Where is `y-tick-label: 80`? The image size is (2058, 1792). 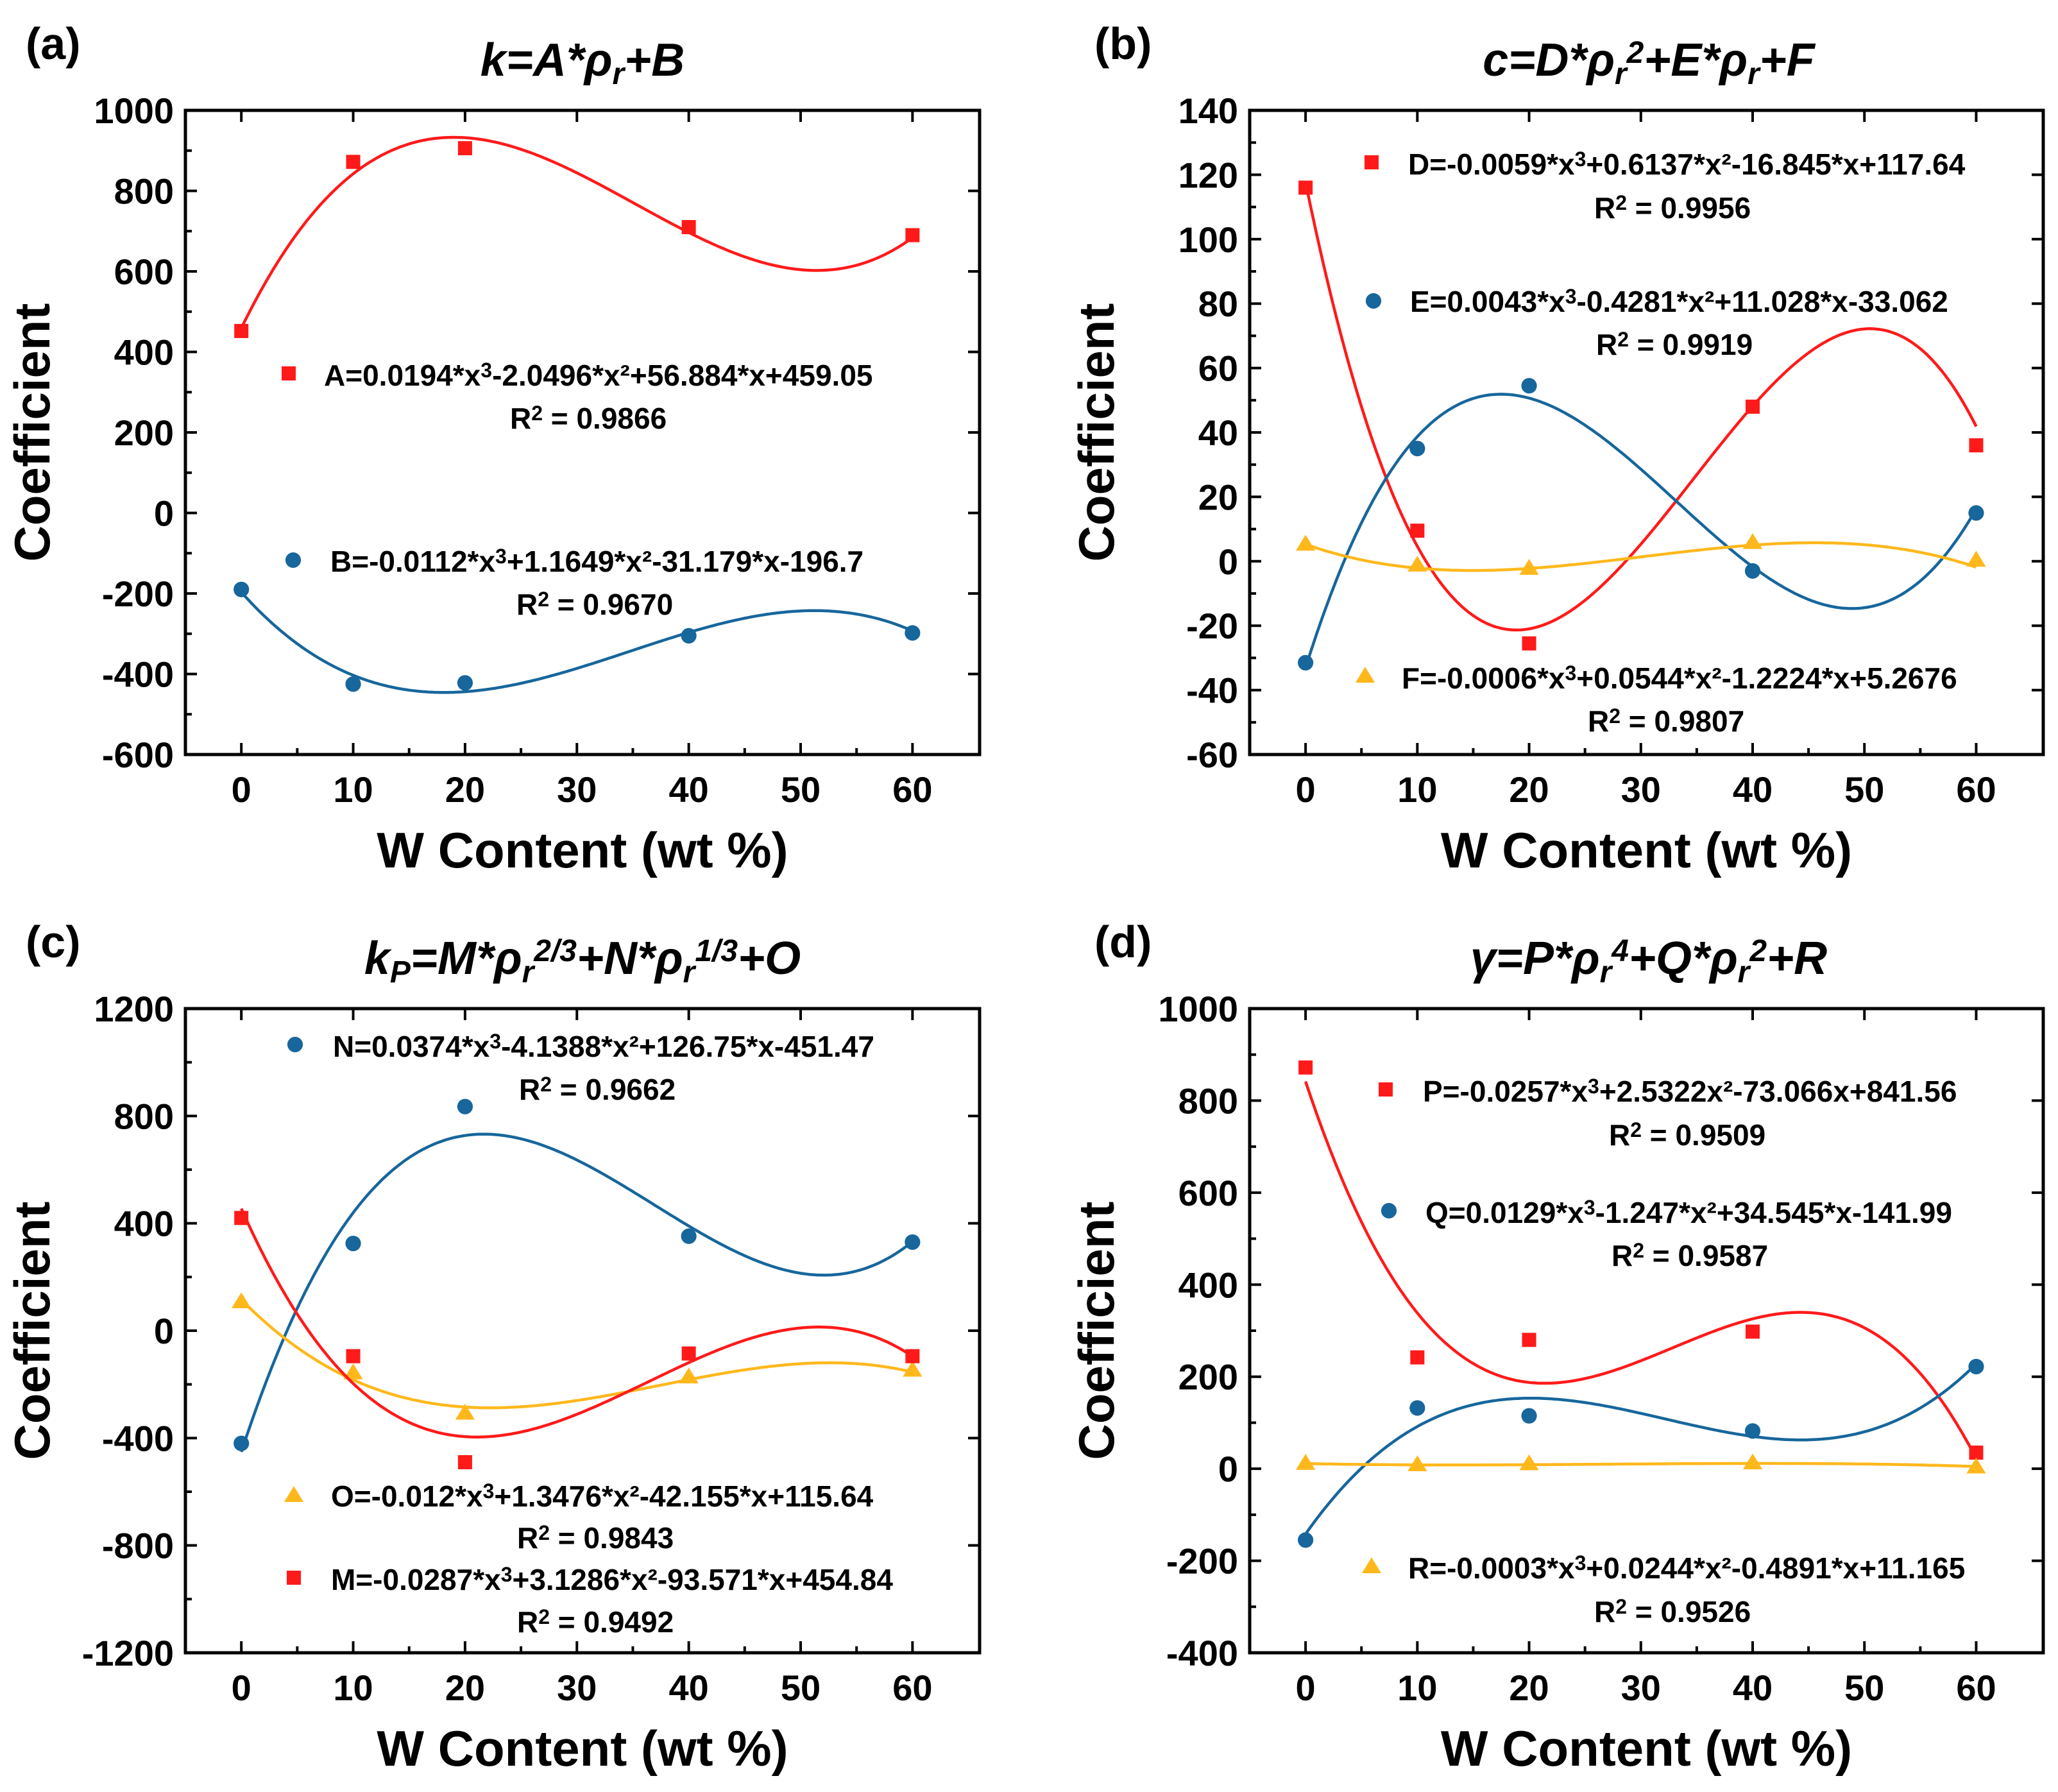 y-tick-label: 80 is located at coordinates (1218, 304).